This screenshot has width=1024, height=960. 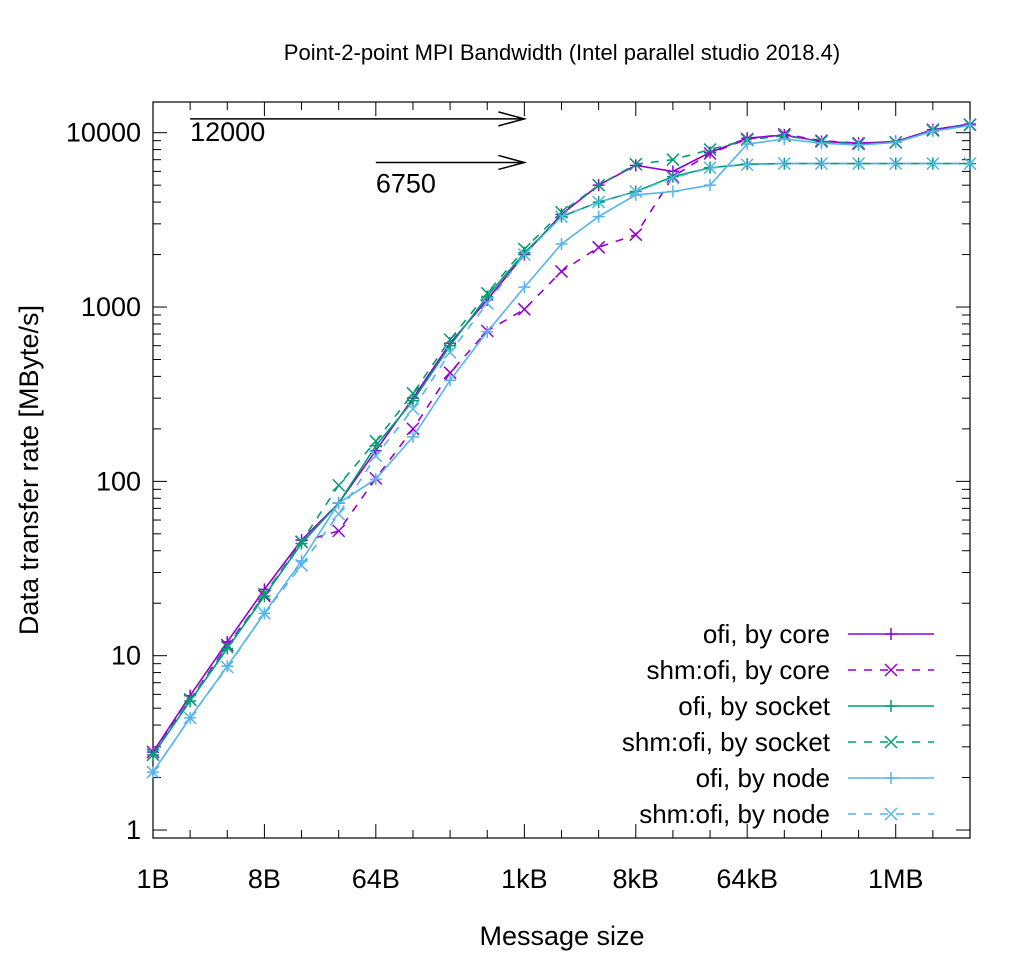 I want to click on x-tick-label: 1B, so click(x=152, y=879).